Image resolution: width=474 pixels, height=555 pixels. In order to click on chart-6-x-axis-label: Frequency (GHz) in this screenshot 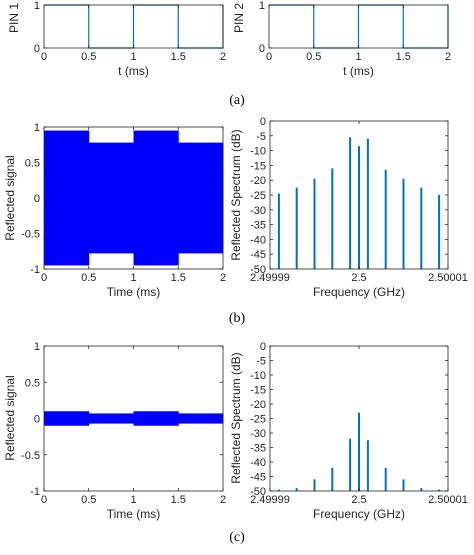, I will do `click(359, 514)`.